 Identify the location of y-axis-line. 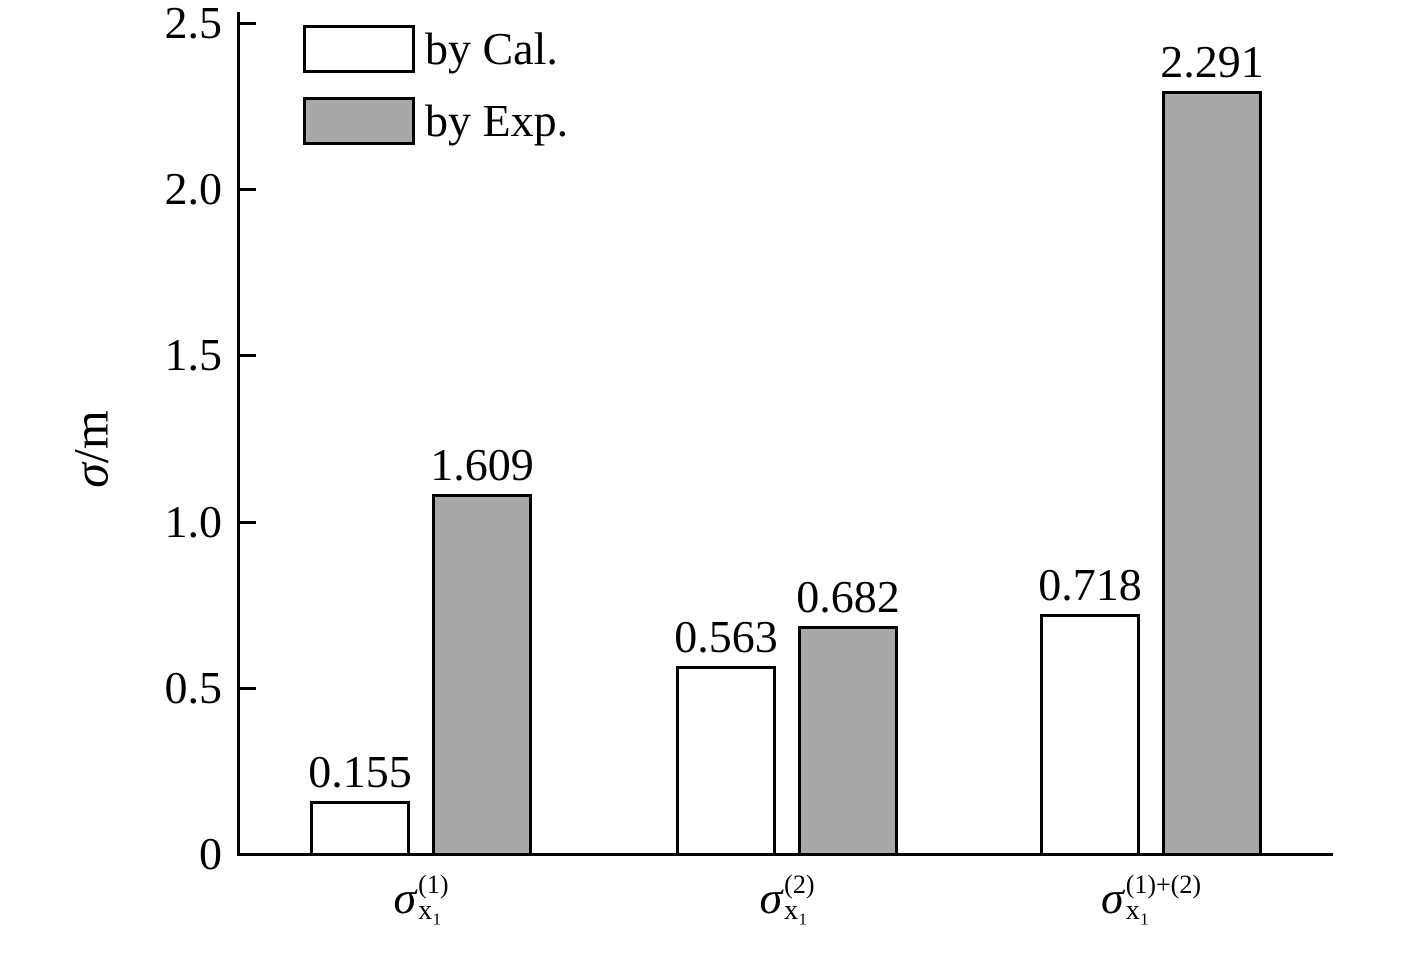
(238, 434).